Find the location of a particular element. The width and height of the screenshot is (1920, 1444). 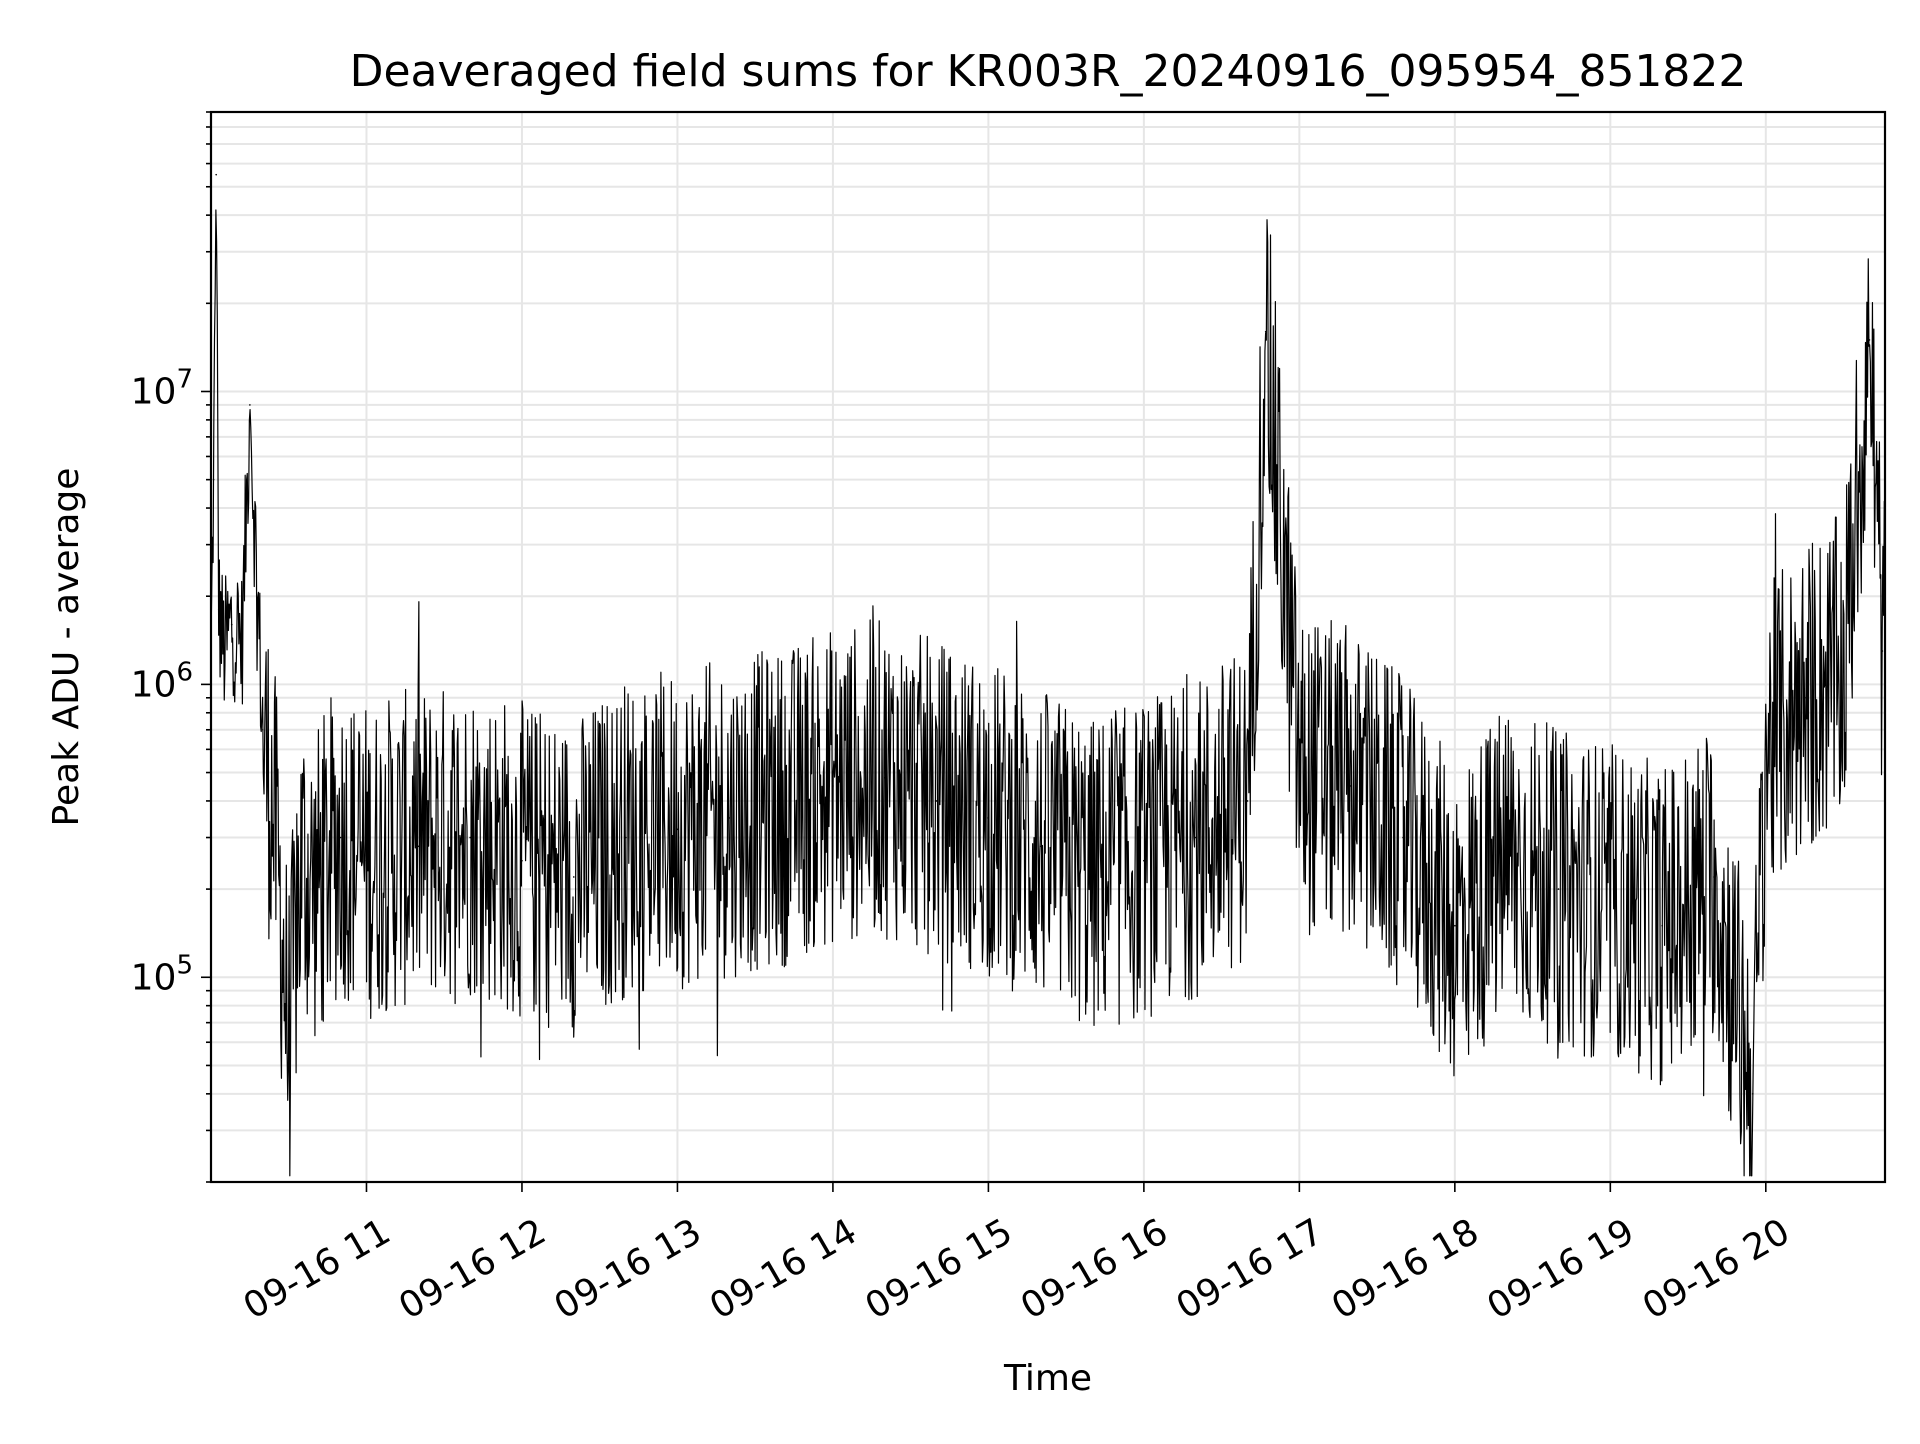

x-tick-label: 09-16 14 is located at coordinates (783, 1269).